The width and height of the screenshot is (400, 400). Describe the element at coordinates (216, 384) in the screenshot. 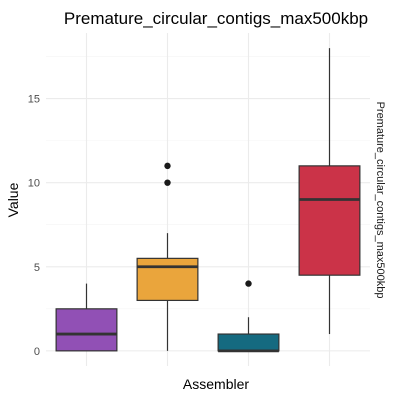

I see `x-axis-title: Assembler` at that location.